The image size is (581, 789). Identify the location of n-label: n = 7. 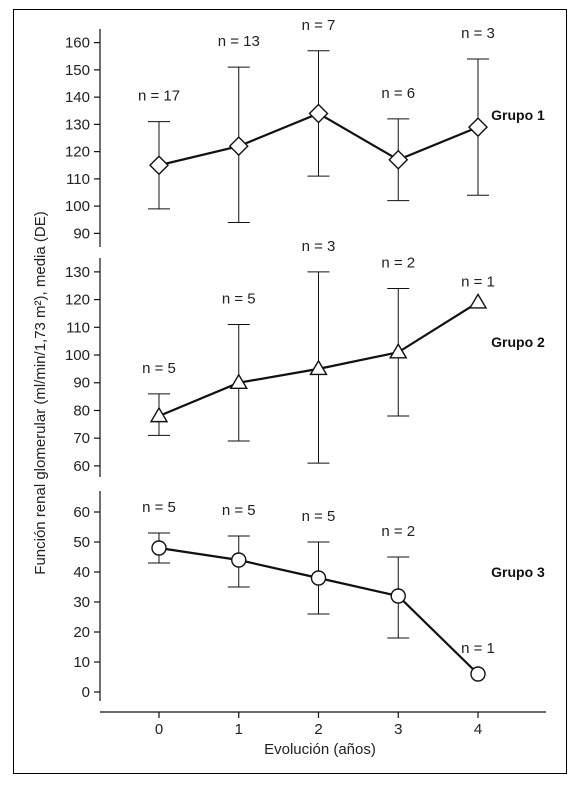
(319, 25).